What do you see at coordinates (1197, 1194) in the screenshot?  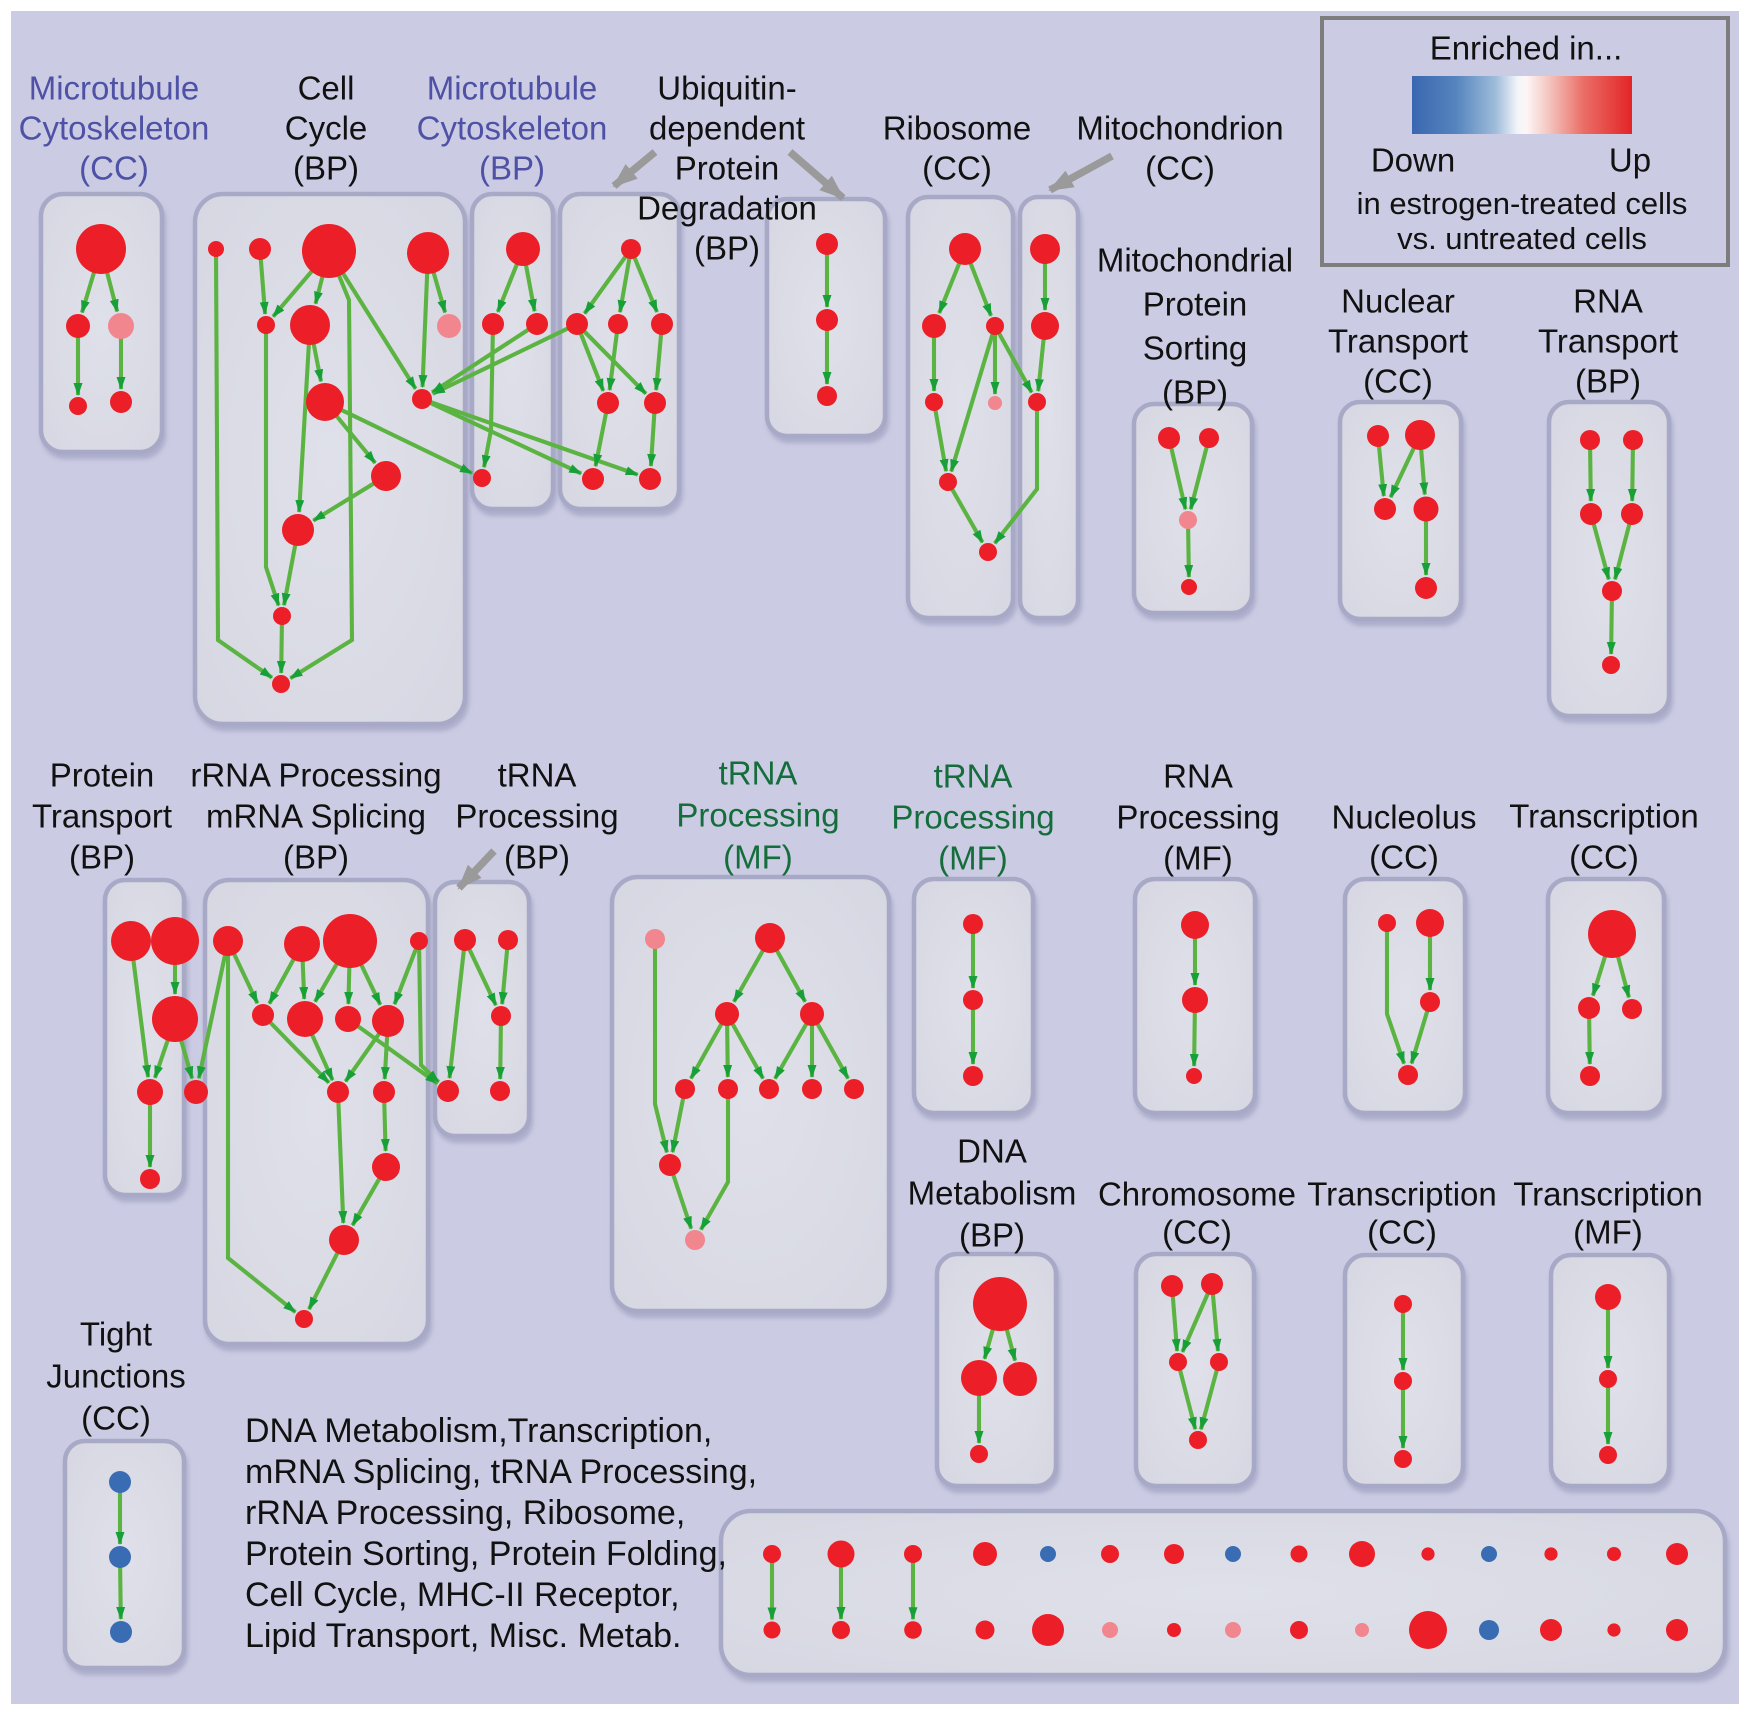 I see `svg-text: Chromosome` at bounding box center [1197, 1194].